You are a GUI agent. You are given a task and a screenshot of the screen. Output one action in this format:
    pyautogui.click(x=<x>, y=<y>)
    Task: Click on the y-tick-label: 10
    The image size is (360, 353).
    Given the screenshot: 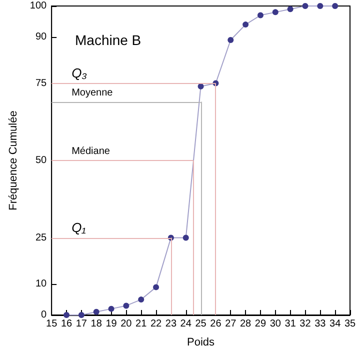 What is the action you would take?
    pyautogui.click(x=41, y=284)
    